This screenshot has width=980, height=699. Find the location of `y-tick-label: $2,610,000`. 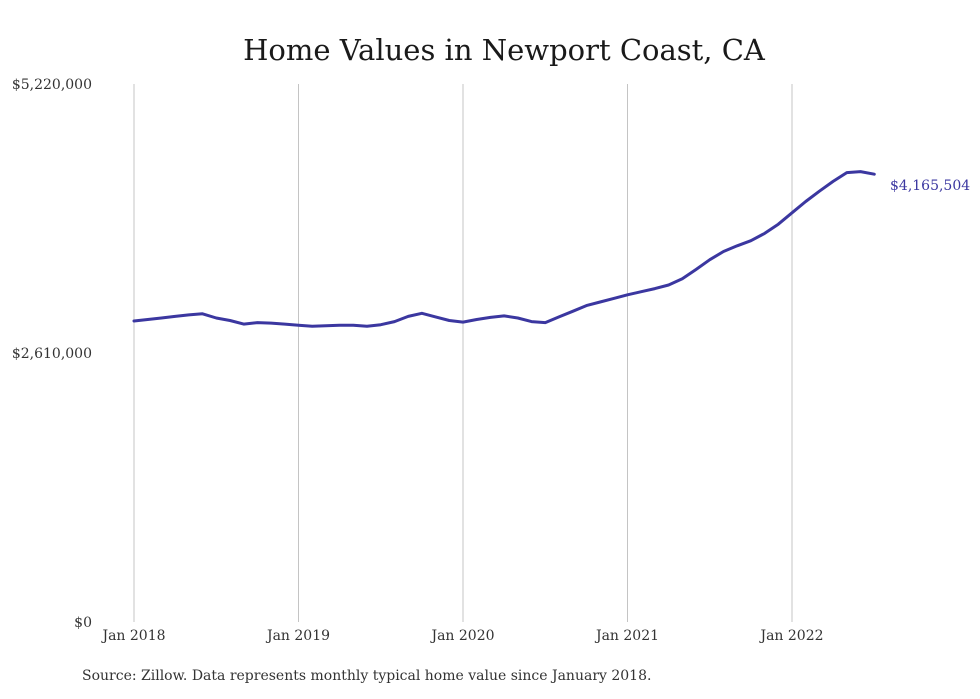

y-tick-label: $2,610,000 is located at coordinates (52, 354).